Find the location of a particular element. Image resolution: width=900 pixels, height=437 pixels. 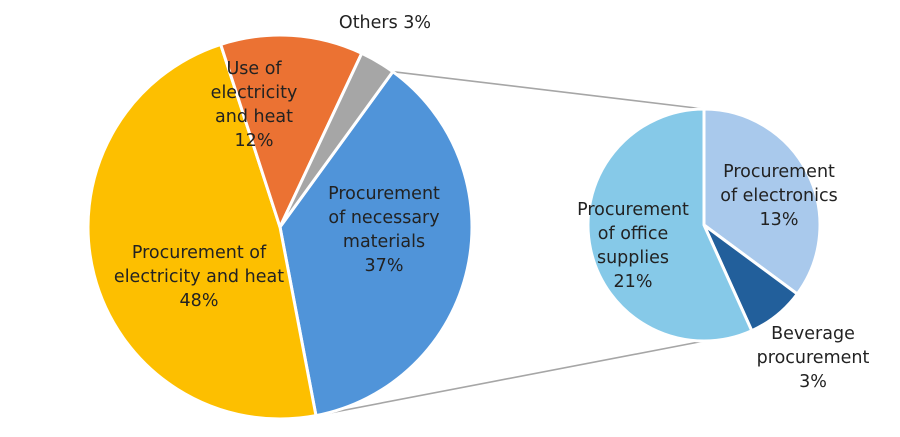

breakdown-pie is located at coordinates (704, 225).